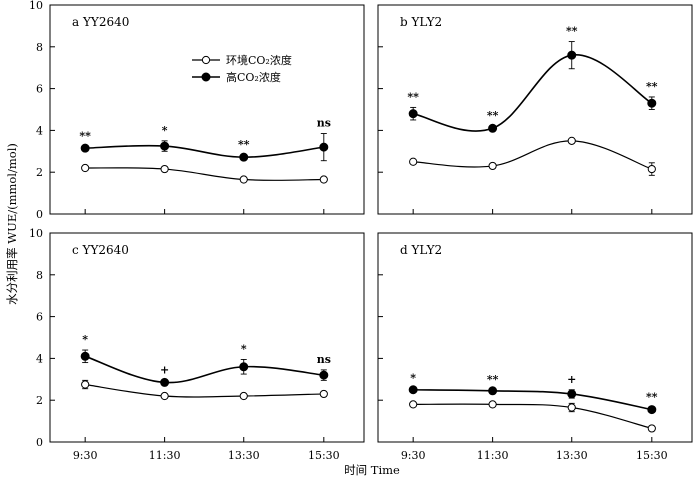 The height and width of the screenshot is (481, 700). What do you see at coordinates (100, 22) in the screenshot?
I see `panel-label: a YY2640` at bounding box center [100, 22].